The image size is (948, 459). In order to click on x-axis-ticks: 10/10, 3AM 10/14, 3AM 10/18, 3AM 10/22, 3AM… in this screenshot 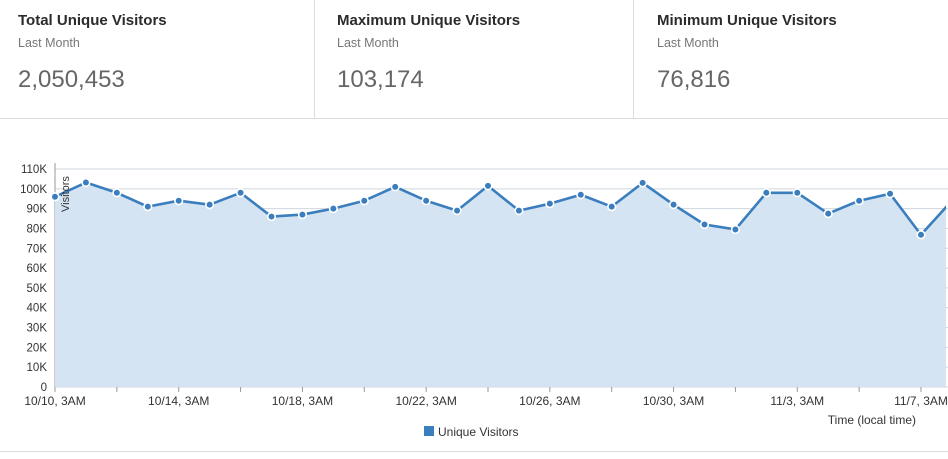, I will do `click(486, 397)`.